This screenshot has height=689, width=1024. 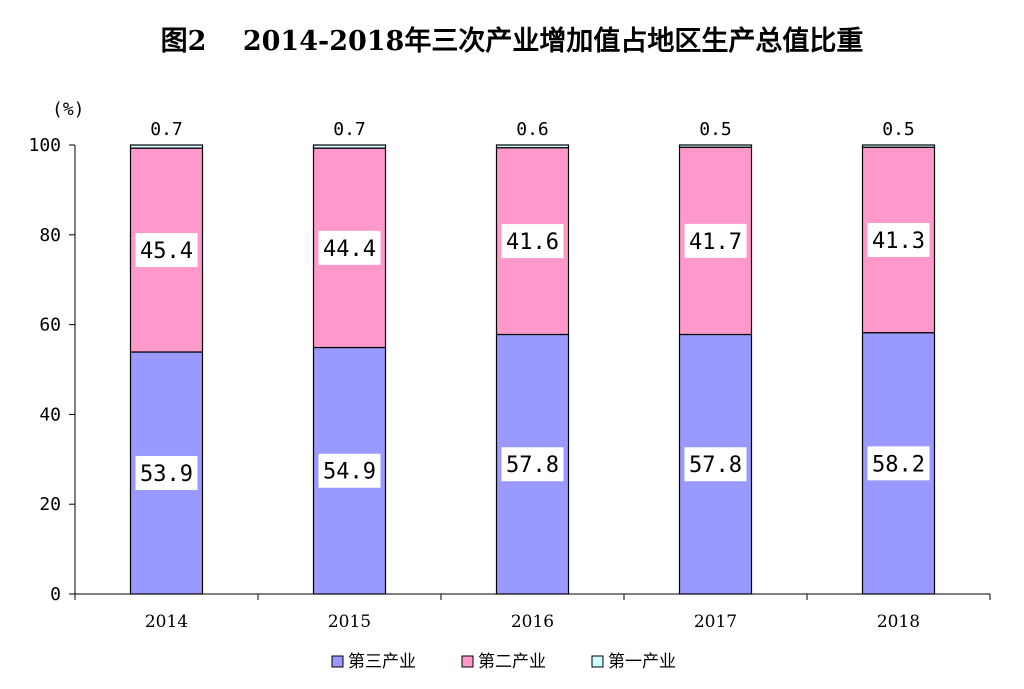 I want to click on legend-label: 第二产业, so click(x=512, y=662).